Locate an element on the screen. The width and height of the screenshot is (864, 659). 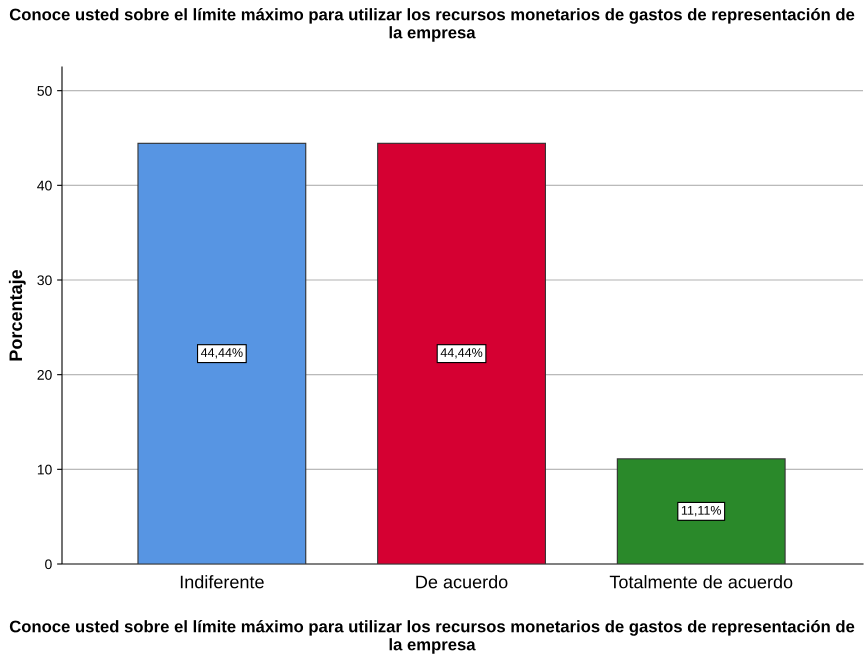
x-axis-title: Conoce usted sobre el límite máximo para utilizar los recursos monetarios de gastos de representación de la empresa is located at coordinates (432, 637).